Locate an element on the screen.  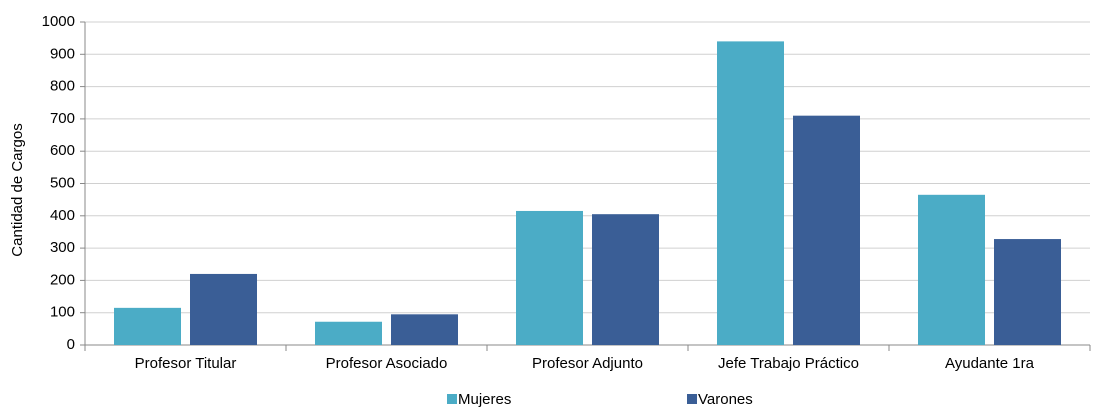
x-tick-label: Profesor Titular is located at coordinates (186, 363).